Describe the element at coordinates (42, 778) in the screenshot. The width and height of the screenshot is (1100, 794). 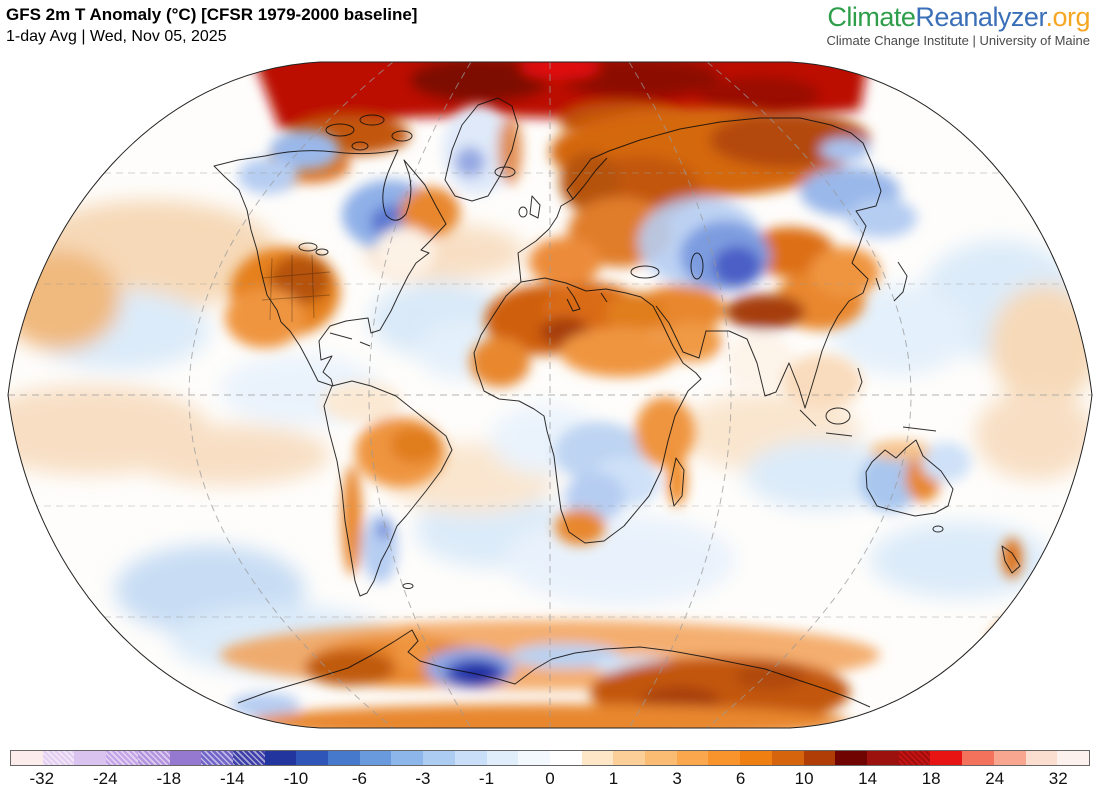
I see `colorbar-tick-label: -32` at that location.